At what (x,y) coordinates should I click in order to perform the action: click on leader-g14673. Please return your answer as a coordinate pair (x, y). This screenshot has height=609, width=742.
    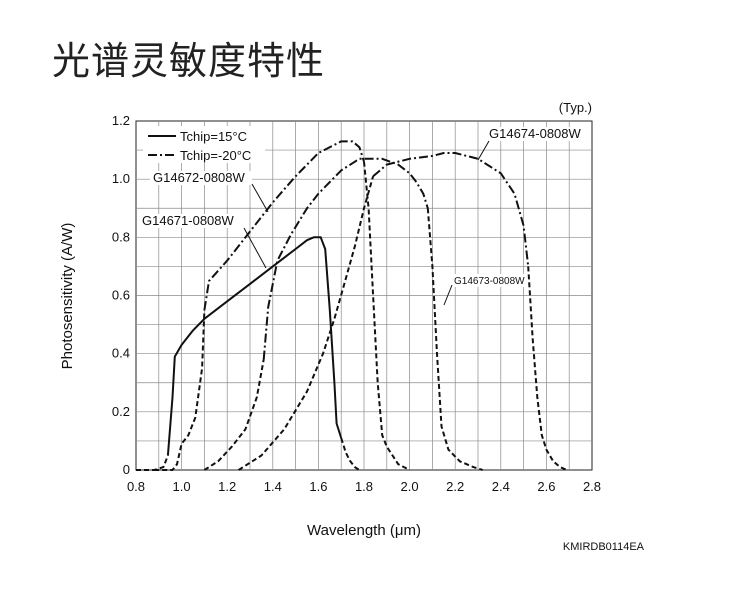
    Looking at the image, I should click on (448, 295).